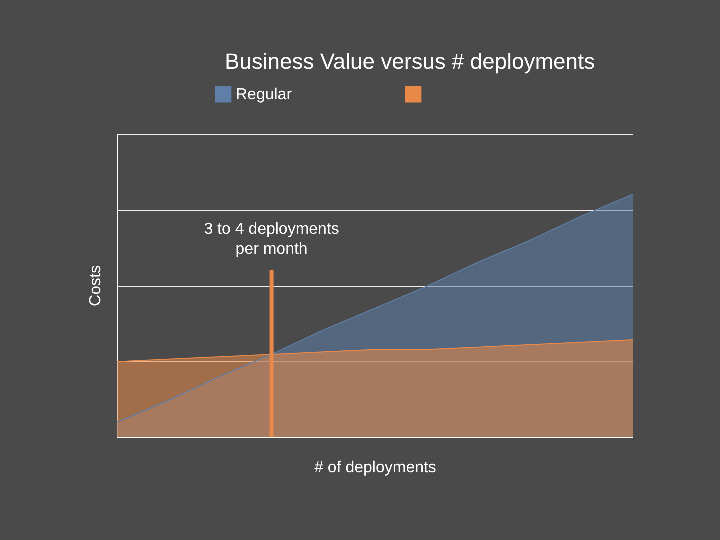 This screenshot has width=720, height=540. What do you see at coordinates (96, 286) in the screenshot?
I see `y-axis-title: Costs` at bounding box center [96, 286].